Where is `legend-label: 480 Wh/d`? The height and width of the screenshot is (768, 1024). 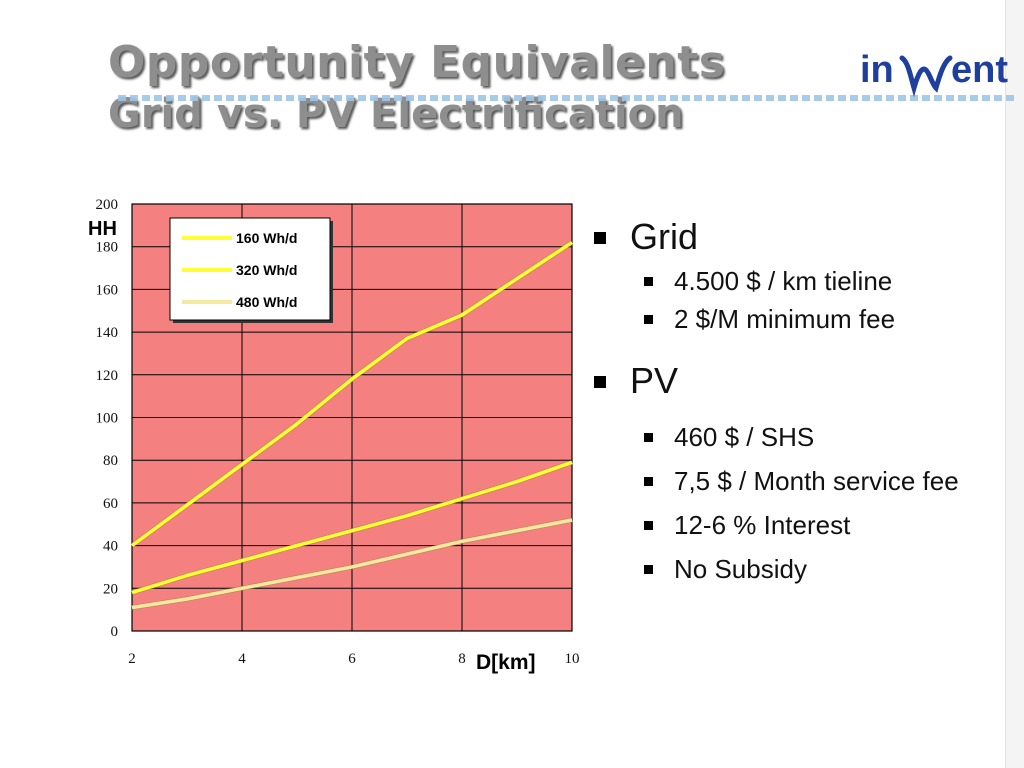 legend-label: 480 Wh/d is located at coordinates (266, 302).